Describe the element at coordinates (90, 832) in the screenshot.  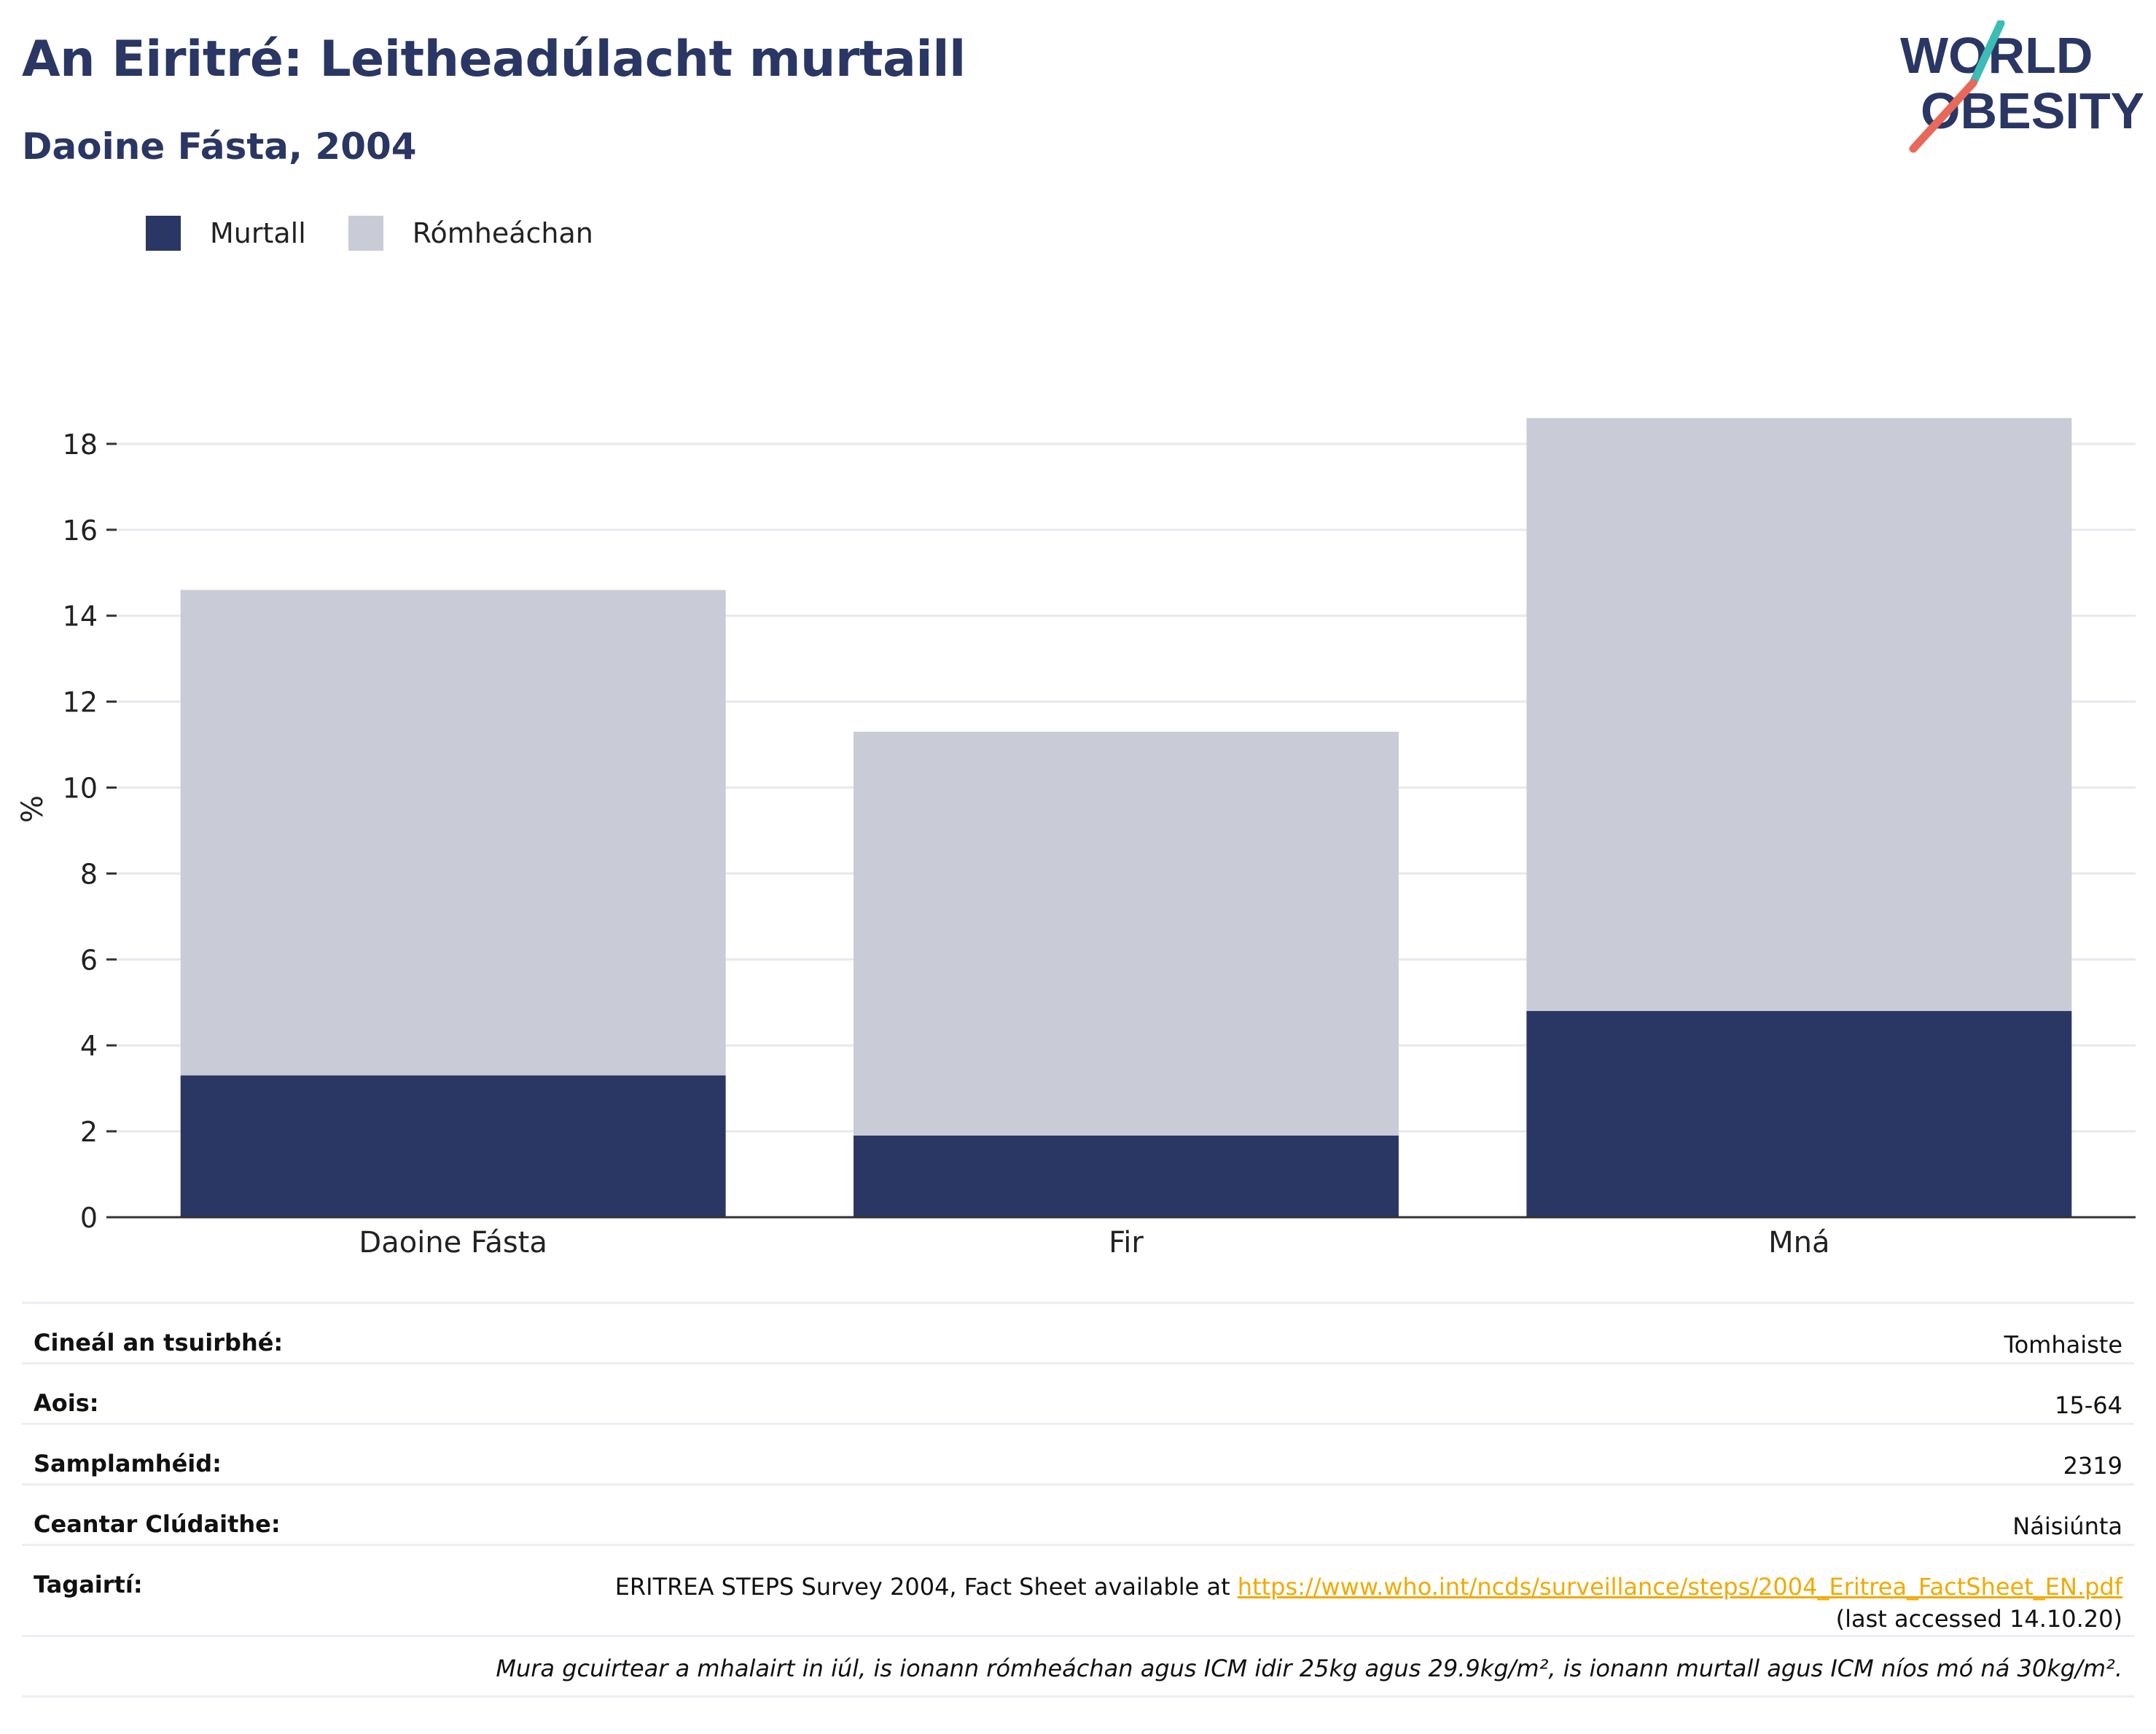
I see `y-tick-labels: 0 2 4 6 8 10 12 14 16 18` at that location.